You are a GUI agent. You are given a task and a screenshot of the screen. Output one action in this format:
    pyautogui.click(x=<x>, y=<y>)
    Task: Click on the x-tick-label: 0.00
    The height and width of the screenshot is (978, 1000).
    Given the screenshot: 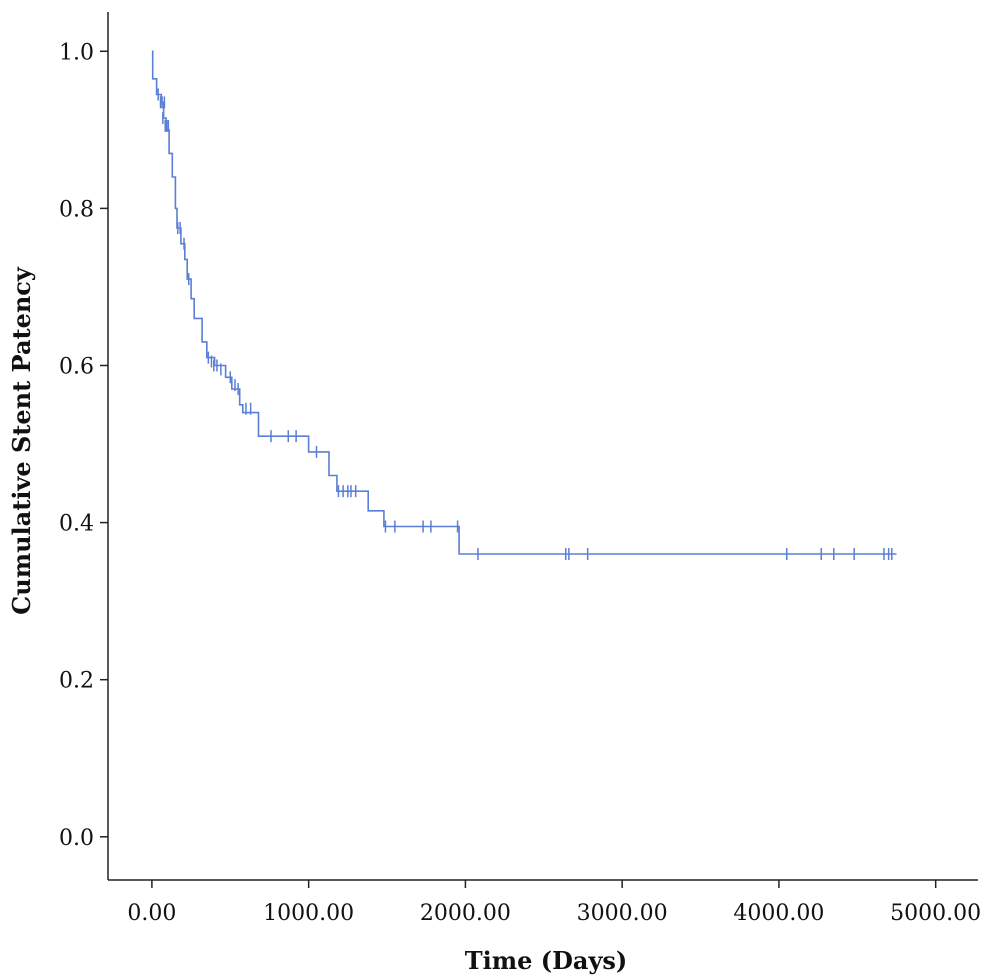 What is the action you would take?
    pyautogui.click(x=151, y=913)
    